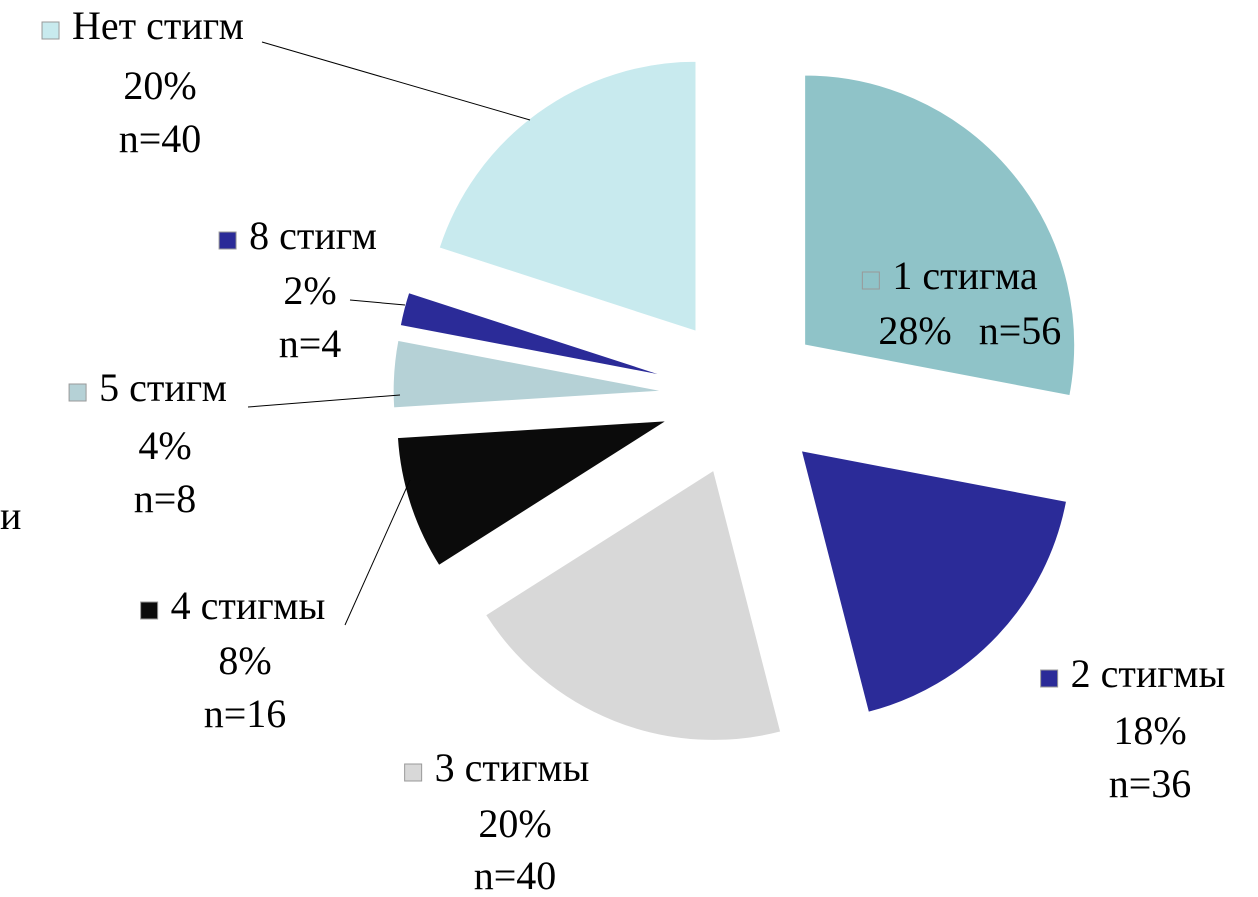 This screenshot has height=897, width=1258. What do you see at coordinates (965, 275) in the screenshot?
I see `legend-label: 1 стигма` at bounding box center [965, 275].